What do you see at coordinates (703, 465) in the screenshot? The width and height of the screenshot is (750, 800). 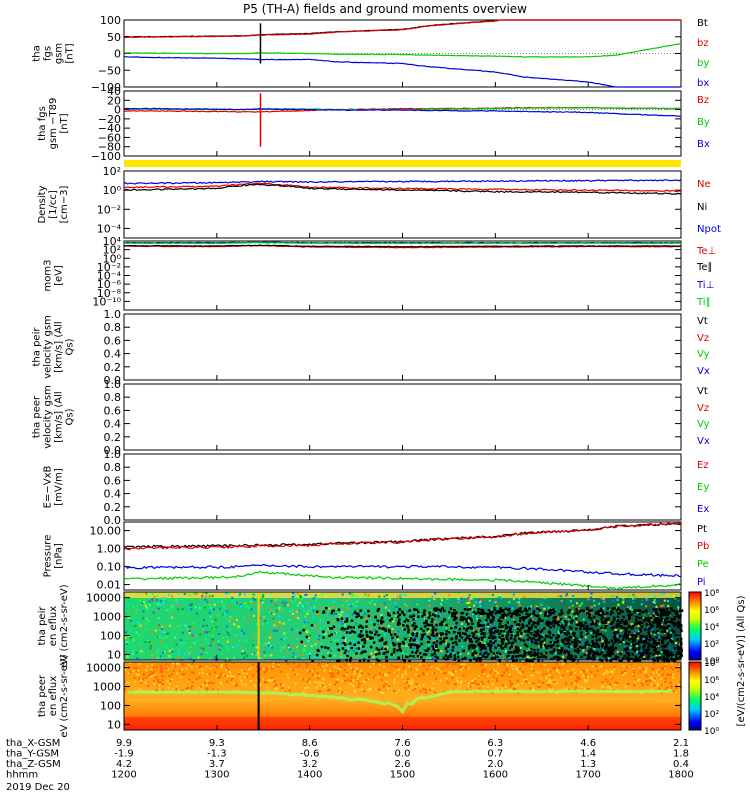 I see `efield-legend-0: Ez` at bounding box center [703, 465].